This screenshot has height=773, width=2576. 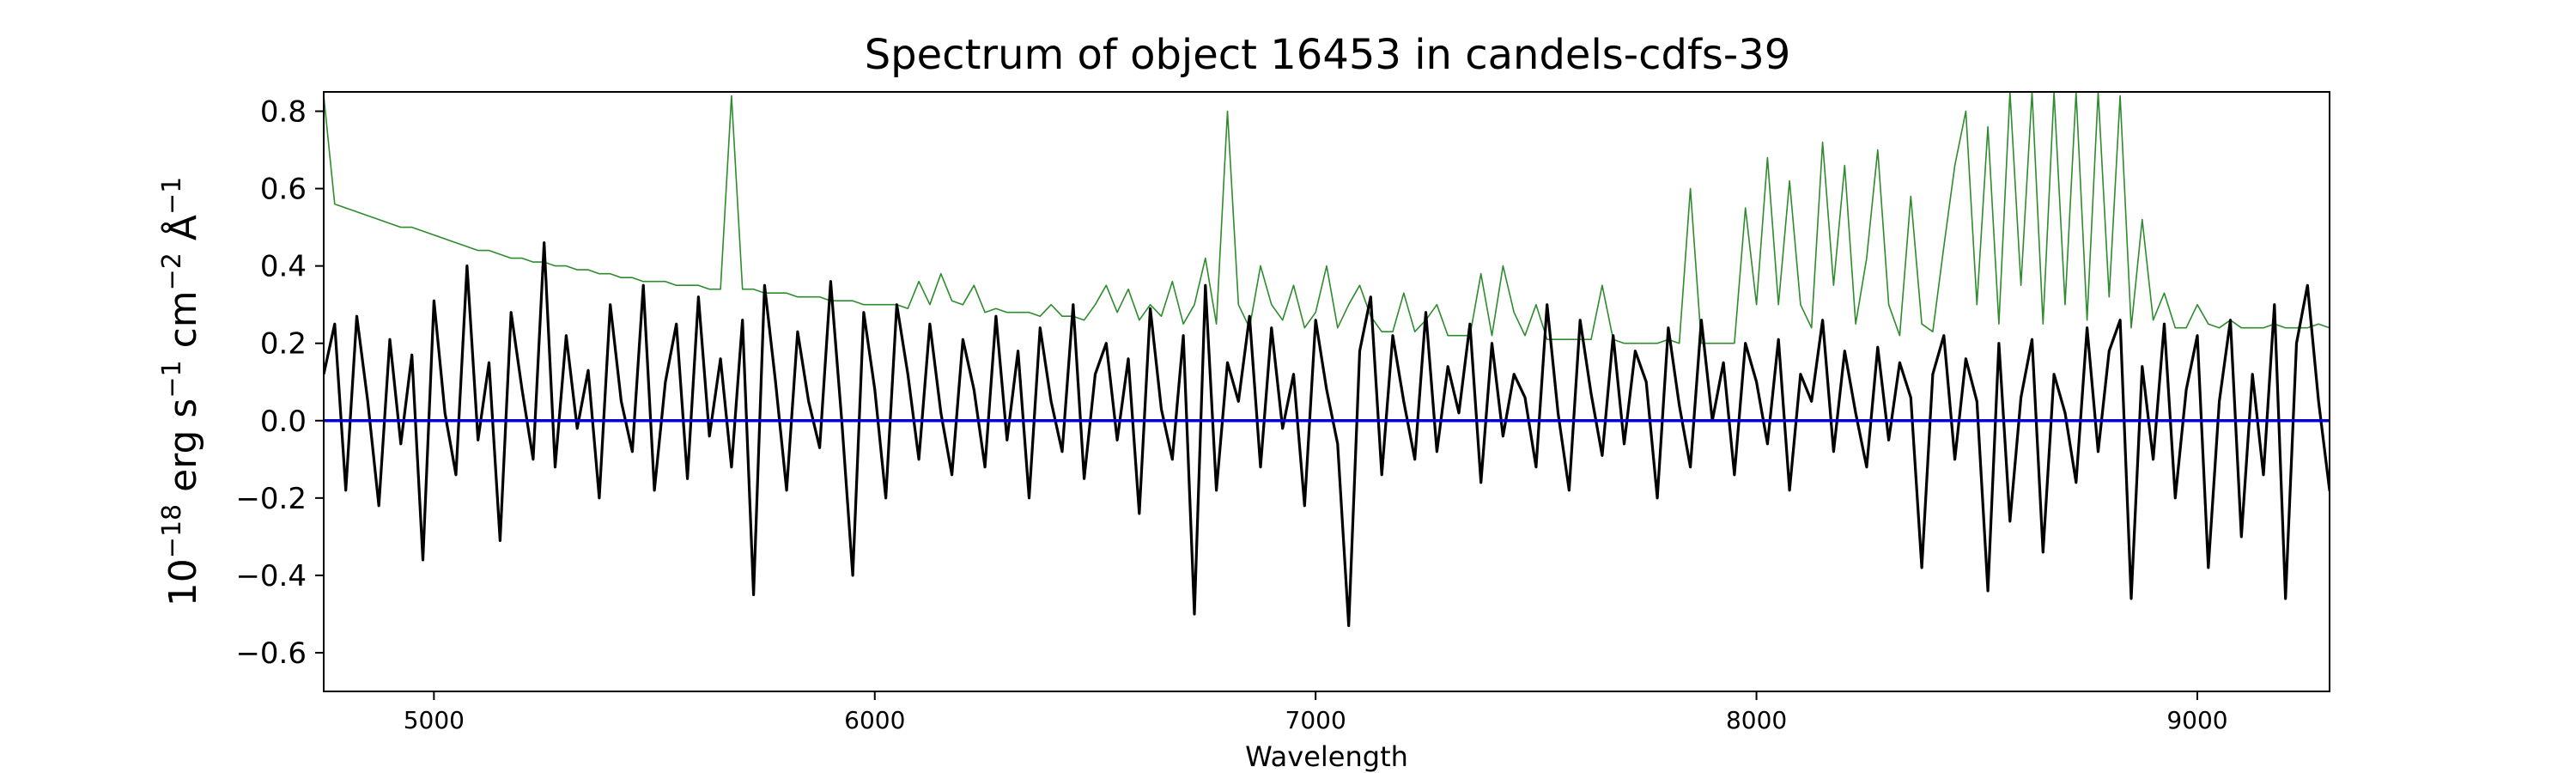 I want to click on x-tick-label: 5000, so click(x=434, y=720).